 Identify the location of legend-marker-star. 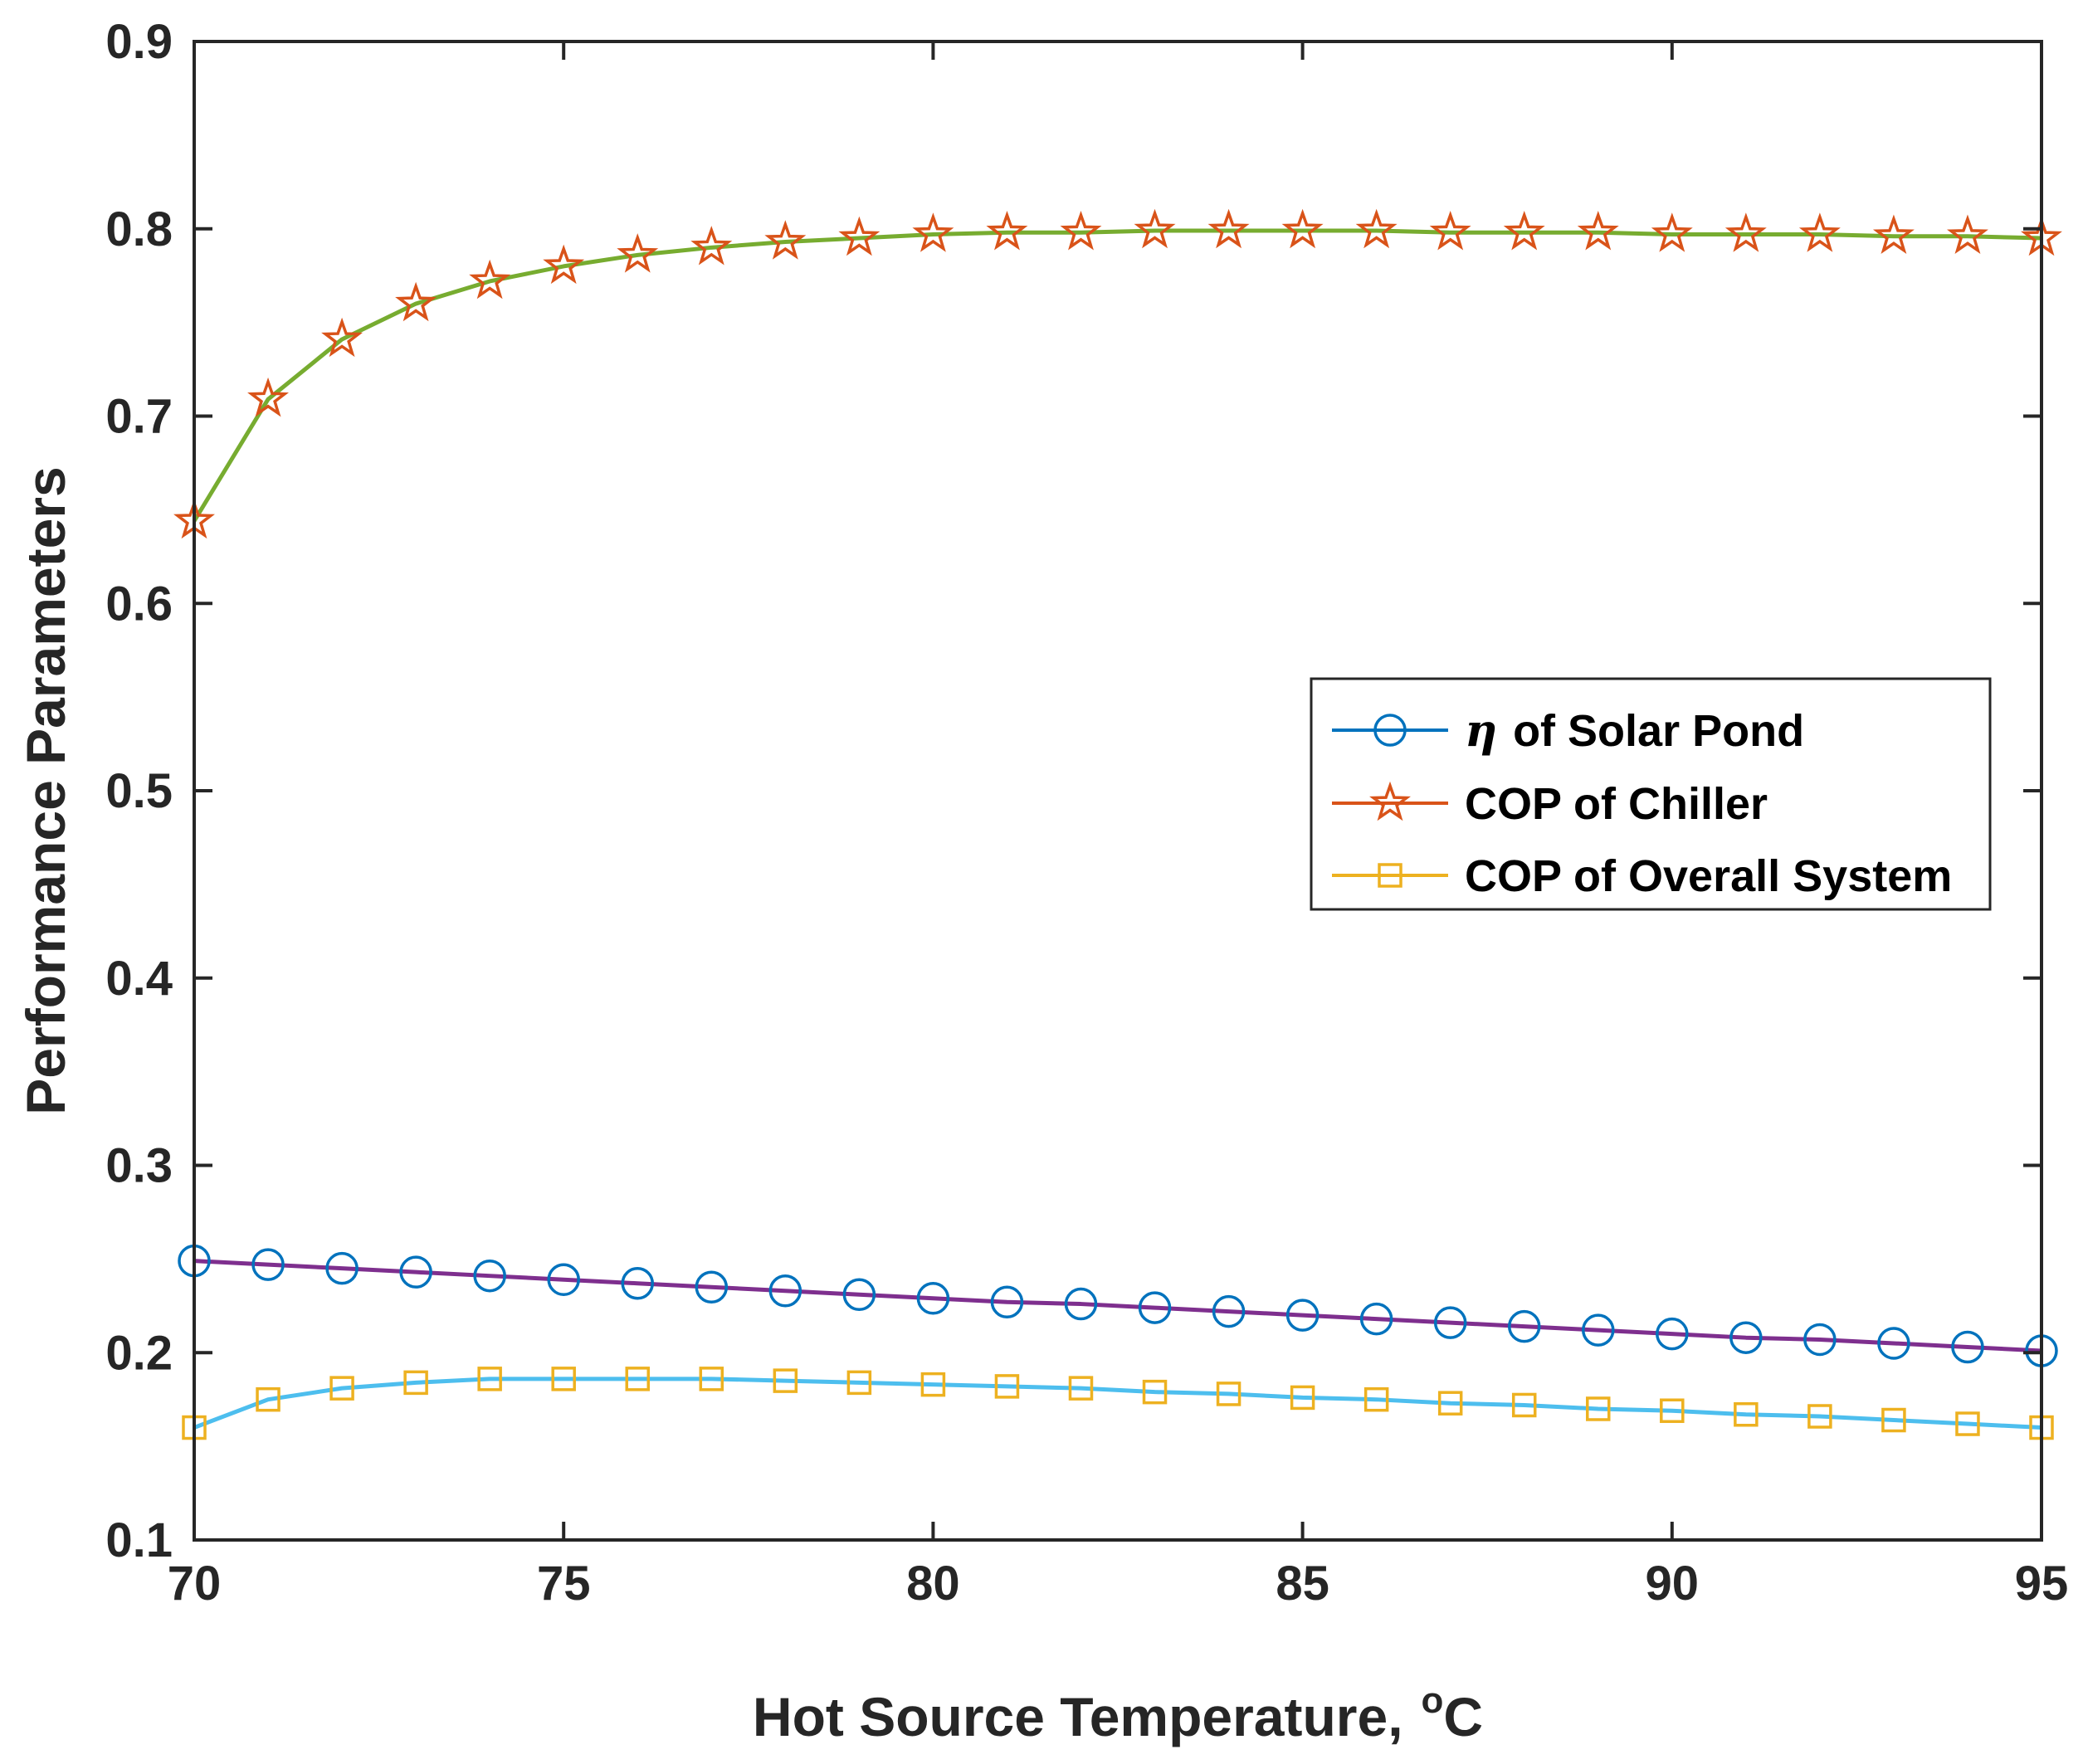
(1390, 801).